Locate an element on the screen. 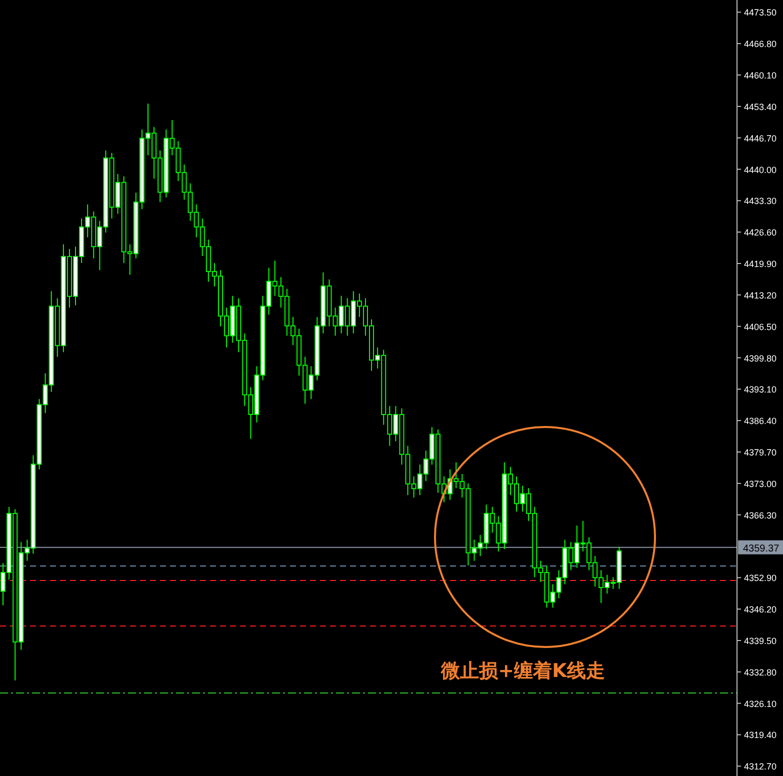 This screenshot has width=783, height=776. y-tick-label: 4433.30 is located at coordinates (760, 201).